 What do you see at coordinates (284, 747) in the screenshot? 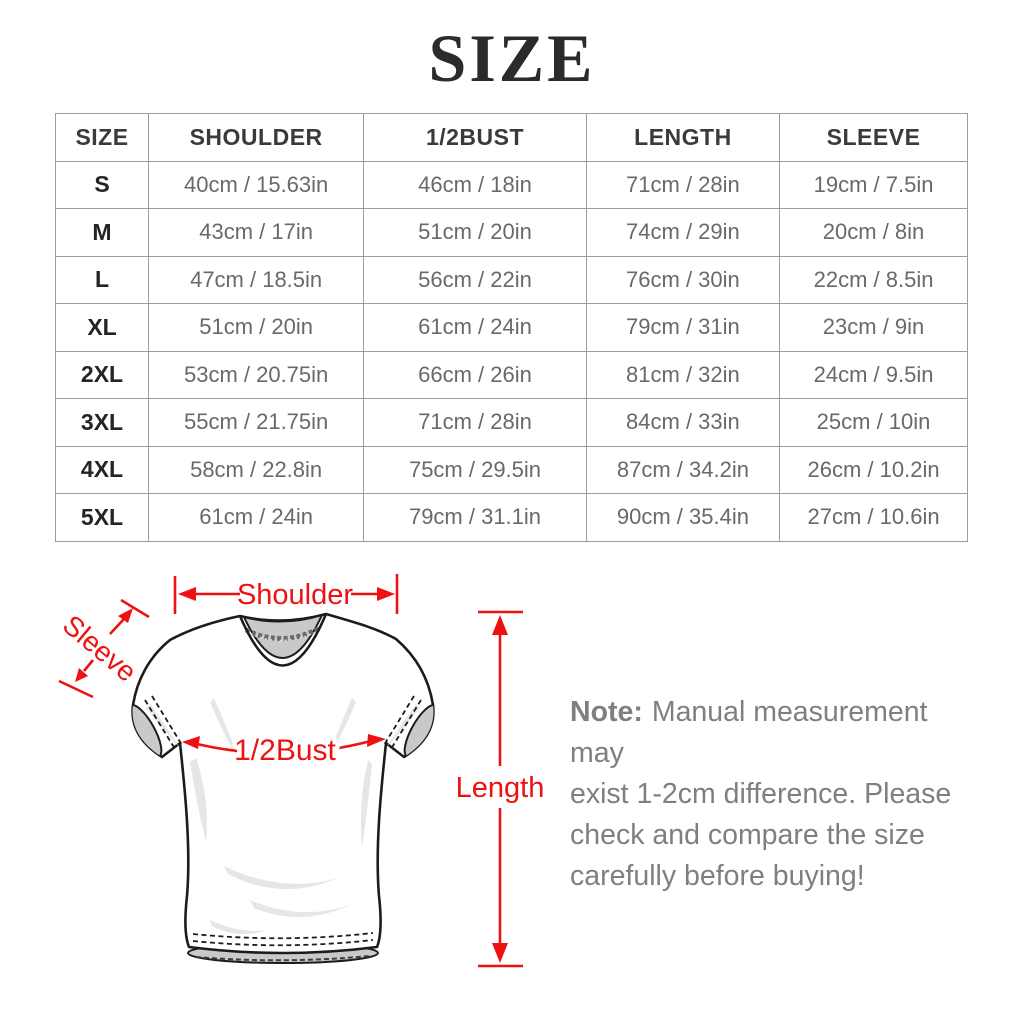
I see `half-bust-curve` at bounding box center [284, 747].